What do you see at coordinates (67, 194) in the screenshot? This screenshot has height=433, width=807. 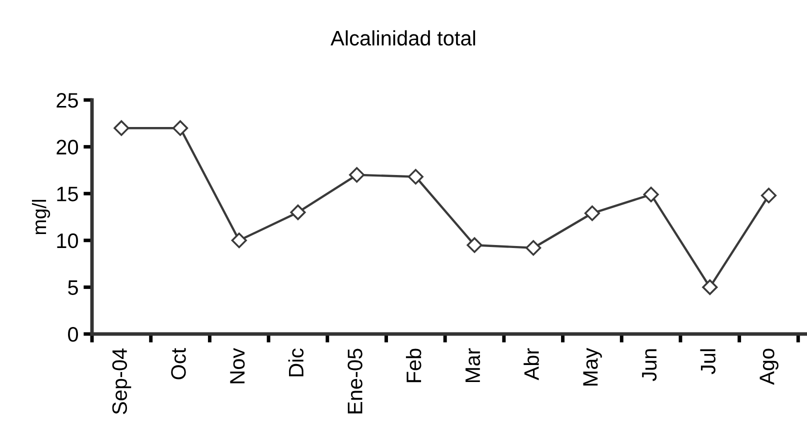 I see `y-tick-label: 15` at bounding box center [67, 194].